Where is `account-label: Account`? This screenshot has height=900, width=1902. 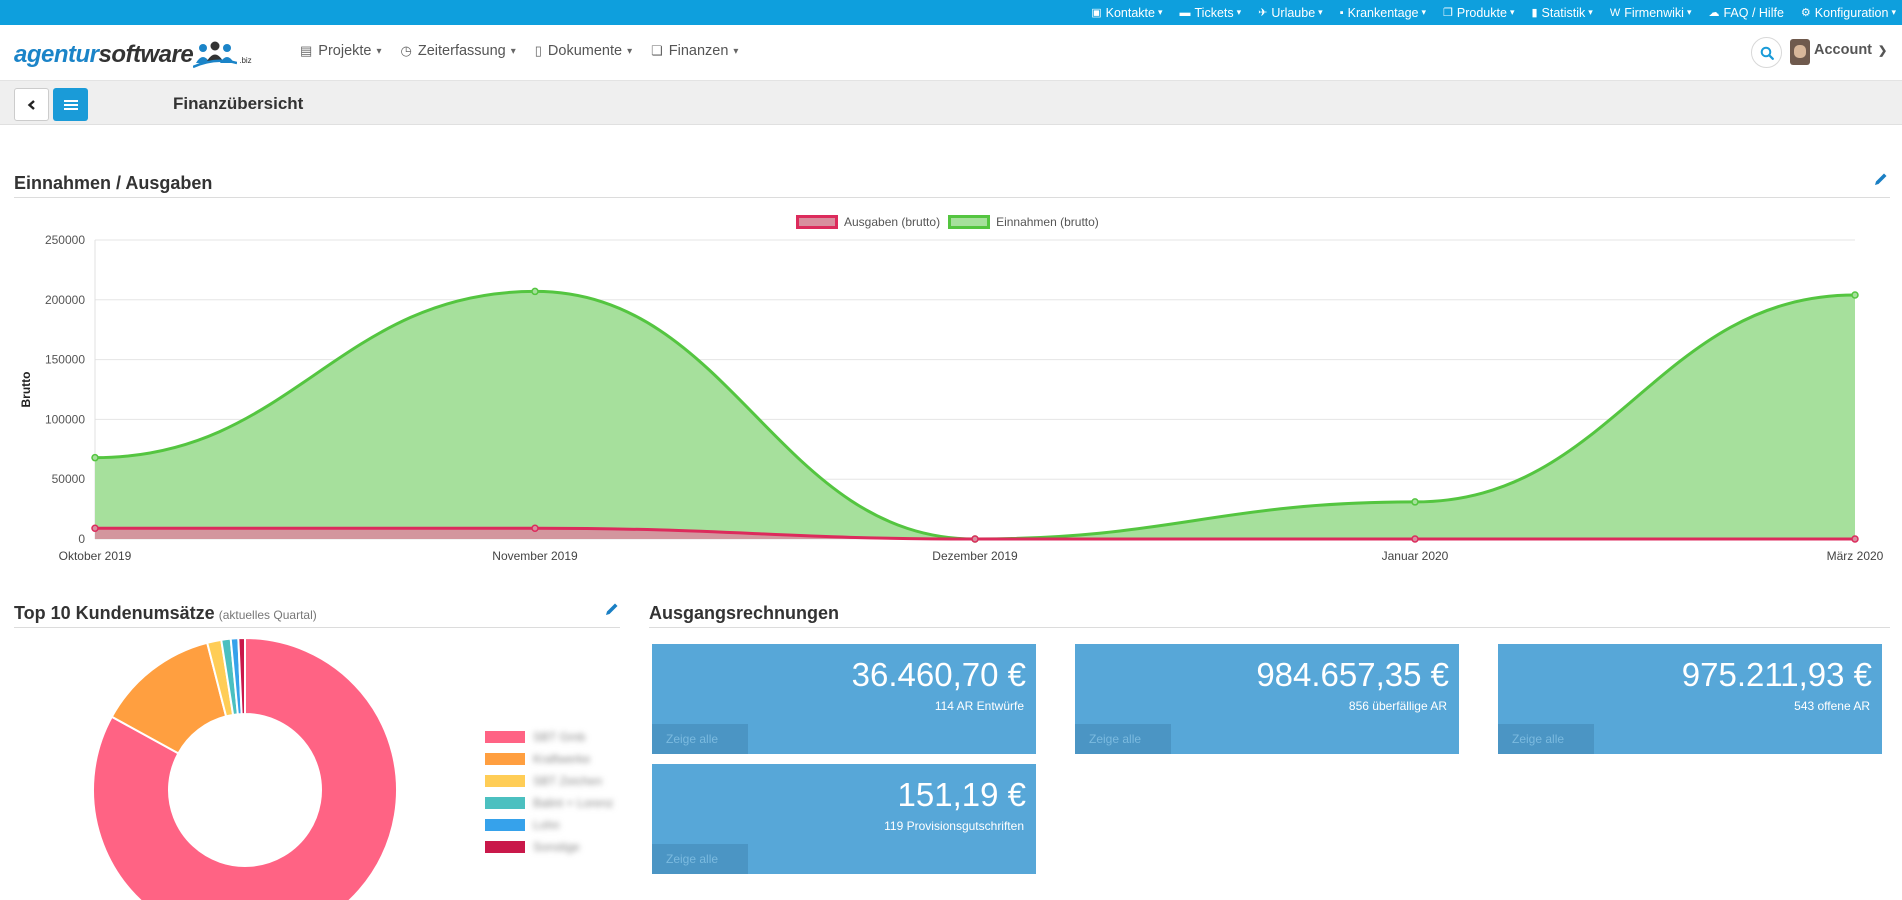 account-label: Account is located at coordinates (1843, 50).